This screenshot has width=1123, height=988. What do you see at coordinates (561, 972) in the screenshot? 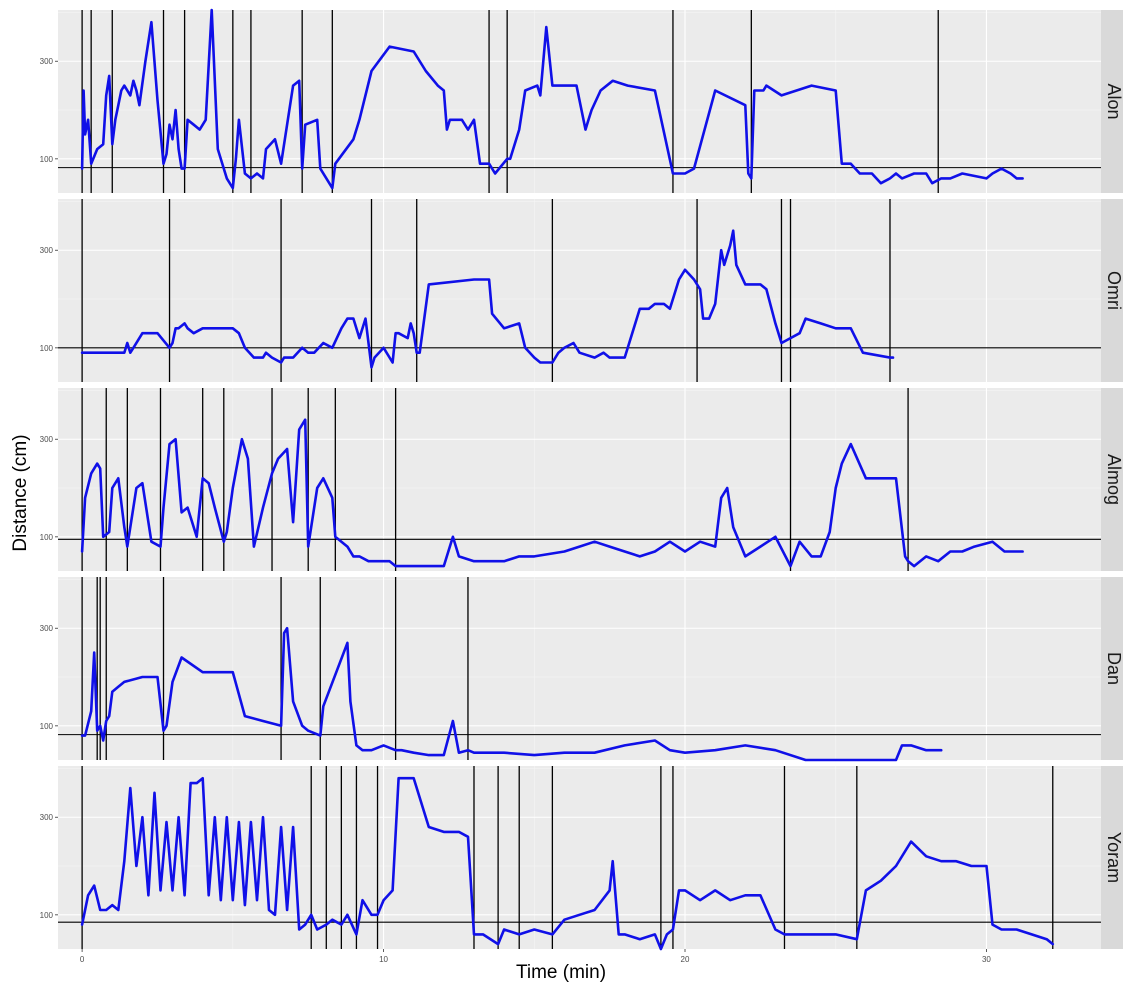
I see `x-axis-title: Time (min)` at bounding box center [561, 972].